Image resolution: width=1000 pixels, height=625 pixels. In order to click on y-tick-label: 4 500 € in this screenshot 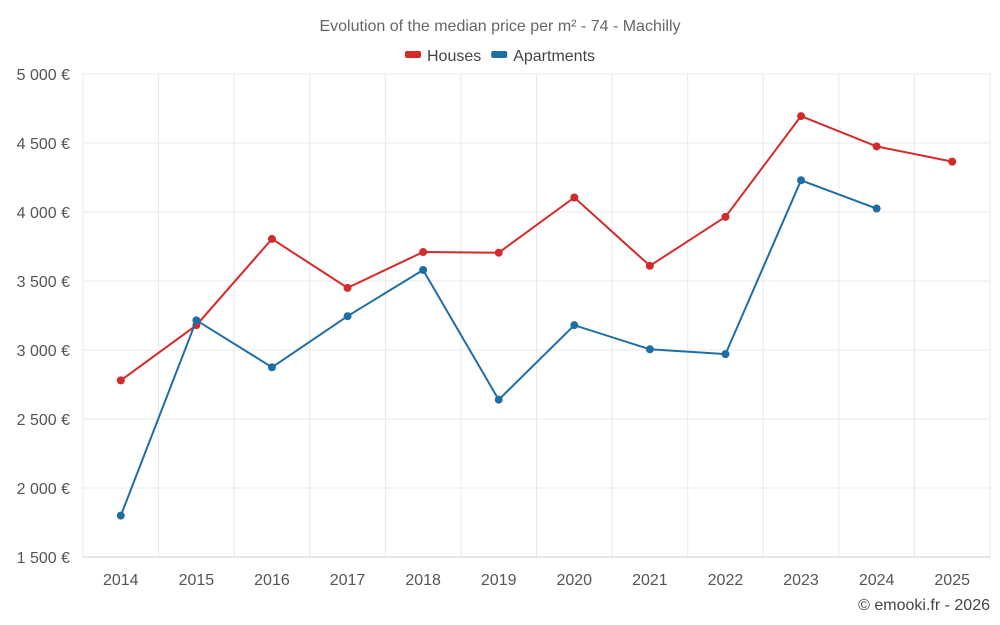, I will do `click(43, 144)`.